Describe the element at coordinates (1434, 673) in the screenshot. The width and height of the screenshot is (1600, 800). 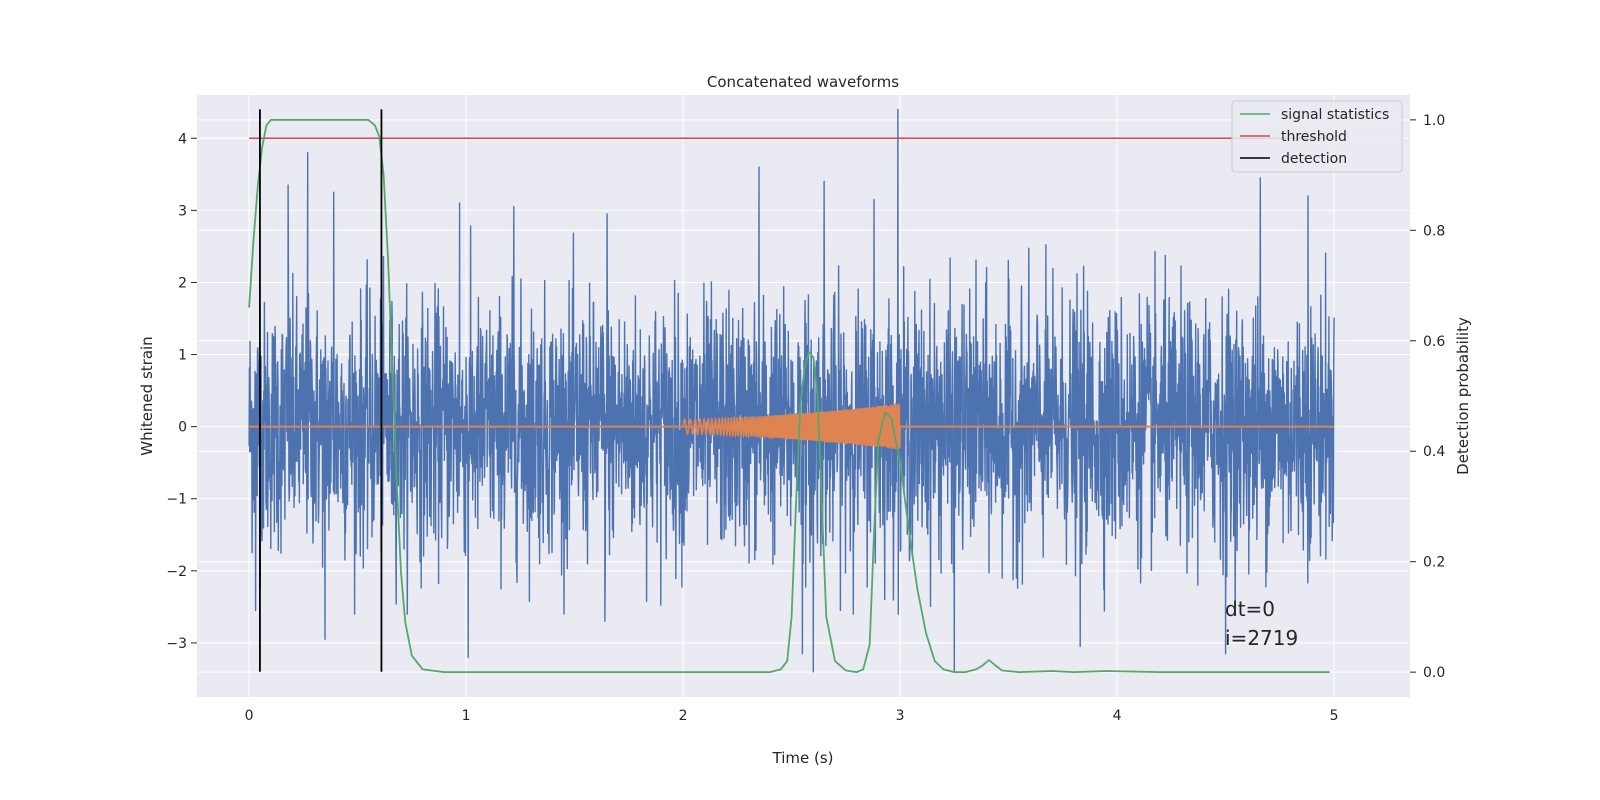
I see `y2-tick-label: 0.0` at that location.